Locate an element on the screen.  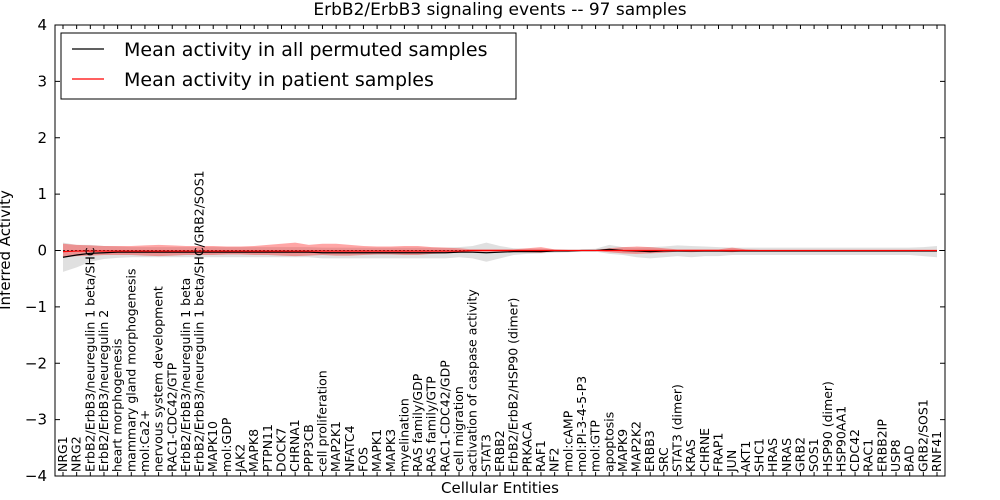
category-label: DOCK7 is located at coordinates (281, 450).